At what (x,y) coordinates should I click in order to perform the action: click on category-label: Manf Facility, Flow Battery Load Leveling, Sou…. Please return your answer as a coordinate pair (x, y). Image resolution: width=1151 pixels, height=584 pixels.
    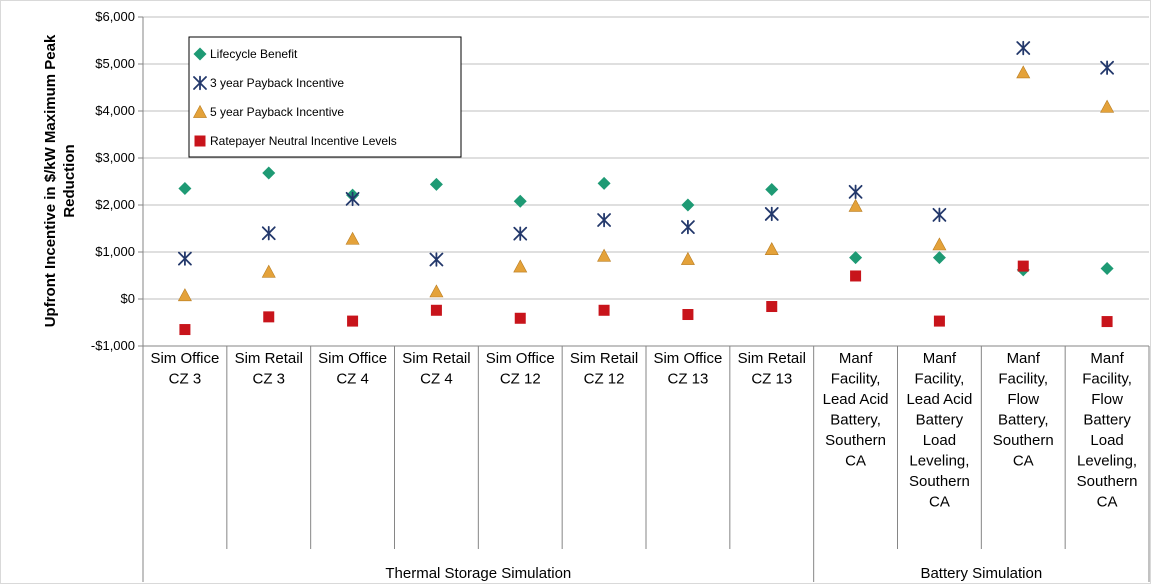
    Looking at the image, I should click on (1107, 430).